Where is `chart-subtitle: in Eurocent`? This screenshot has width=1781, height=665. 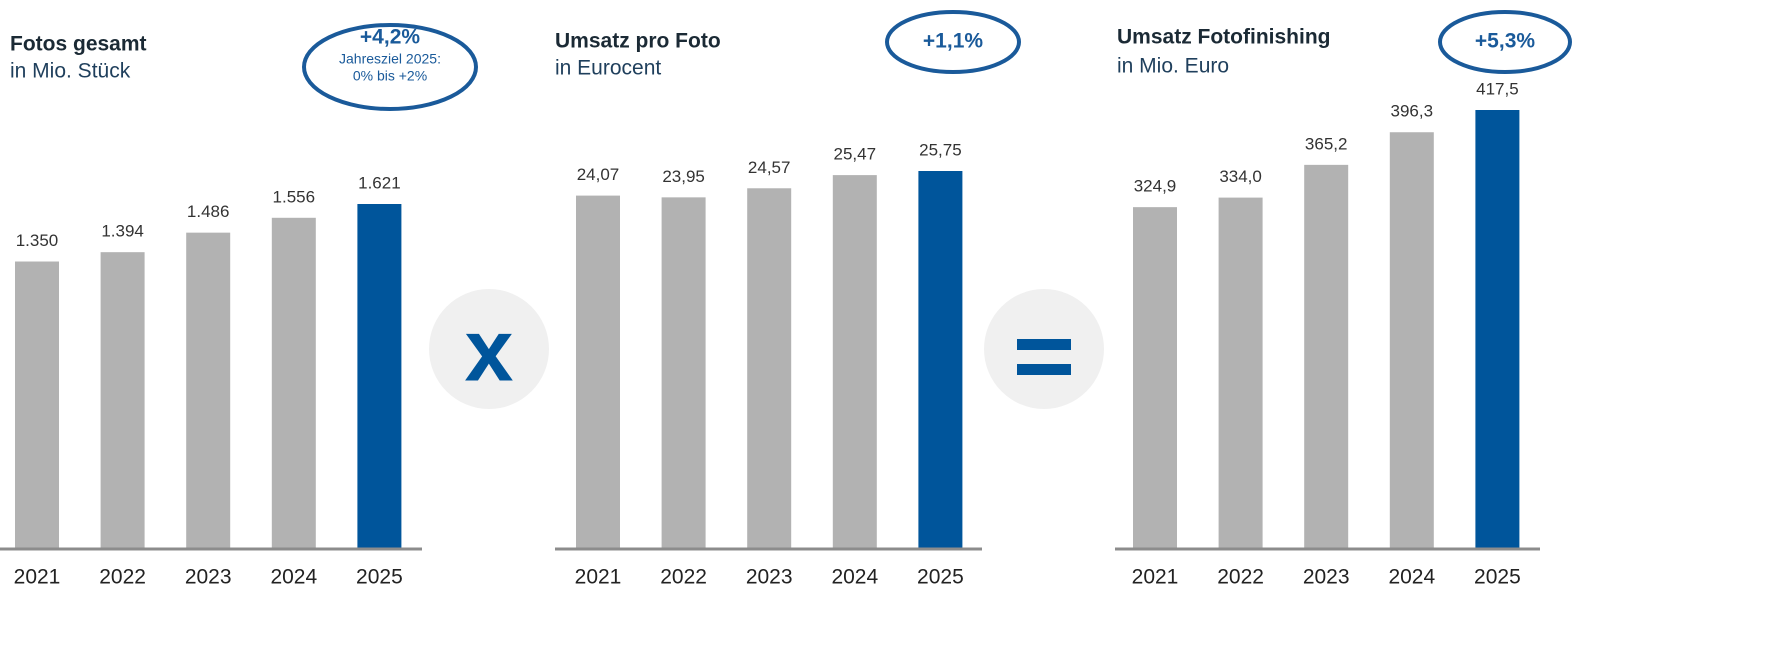
chart-subtitle: in Eurocent is located at coordinates (608, 68).